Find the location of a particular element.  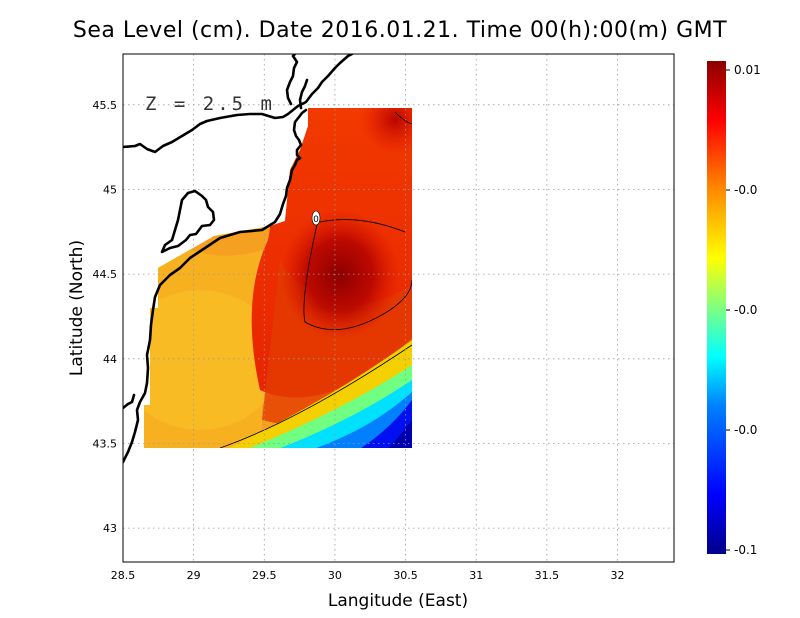

x-tick-label: 31.5 is located at coordinates (547, 575).